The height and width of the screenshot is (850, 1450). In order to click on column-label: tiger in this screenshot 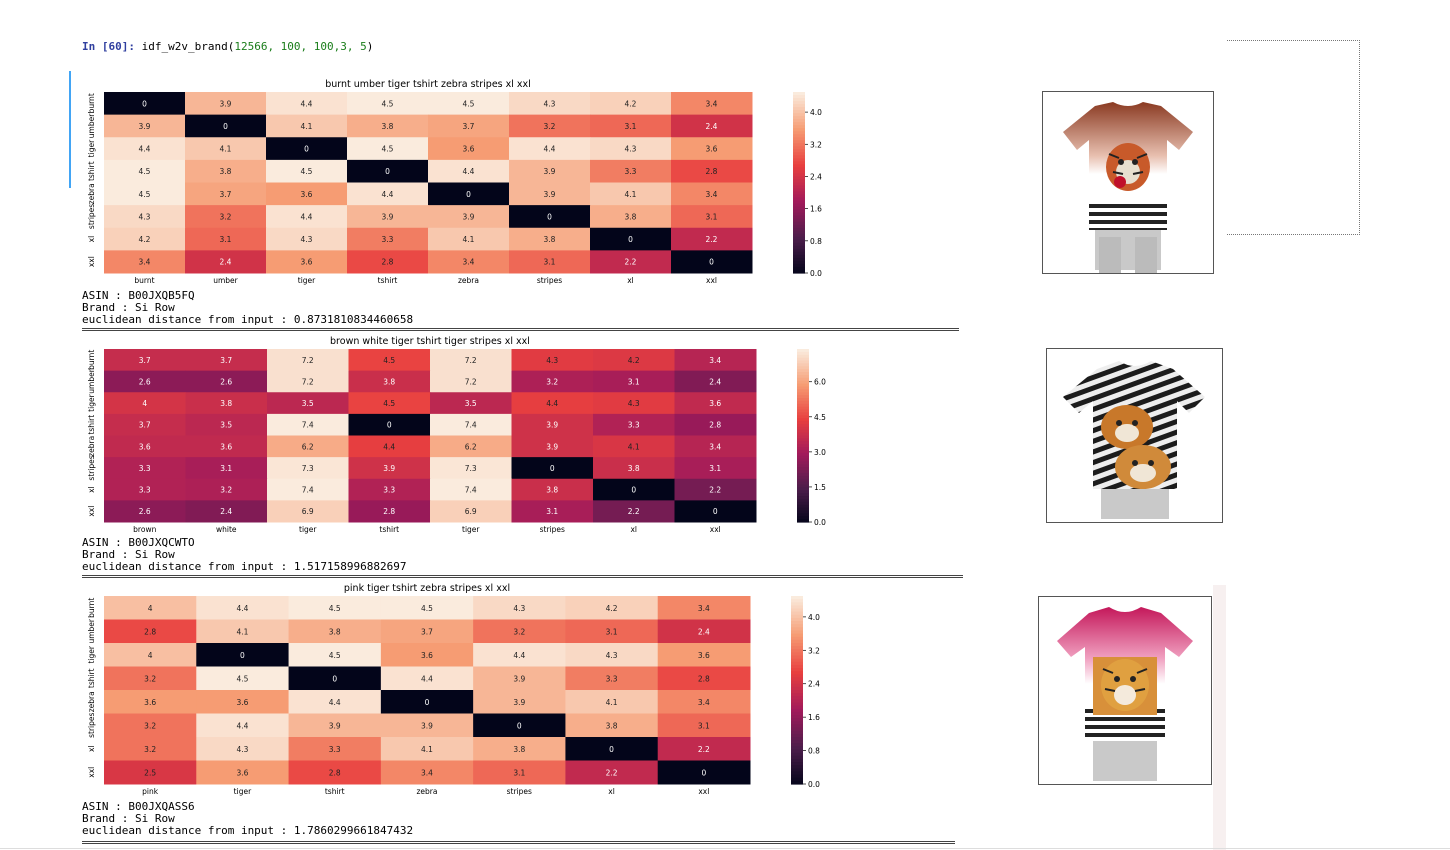, I will do `click(471, 529)`.